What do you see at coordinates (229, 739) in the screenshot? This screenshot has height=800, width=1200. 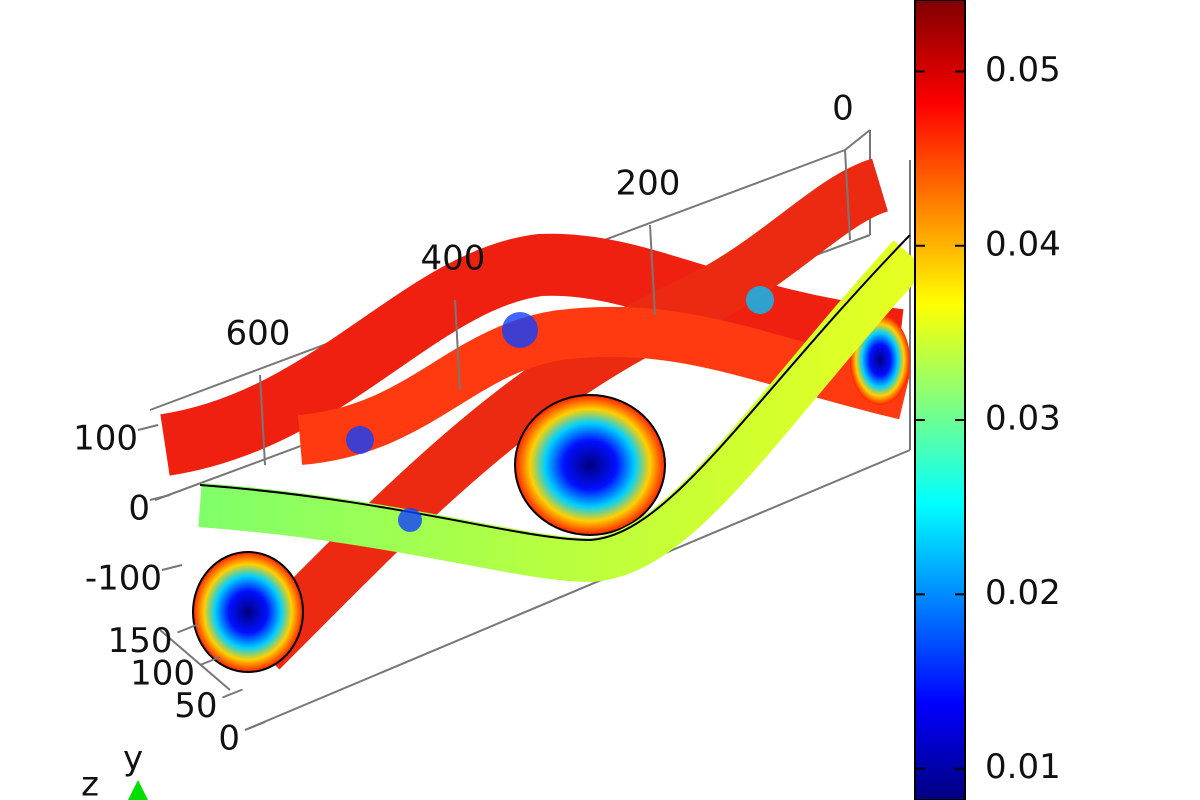 I see `y-tick-label: 0` at bounding box center [229, 739].